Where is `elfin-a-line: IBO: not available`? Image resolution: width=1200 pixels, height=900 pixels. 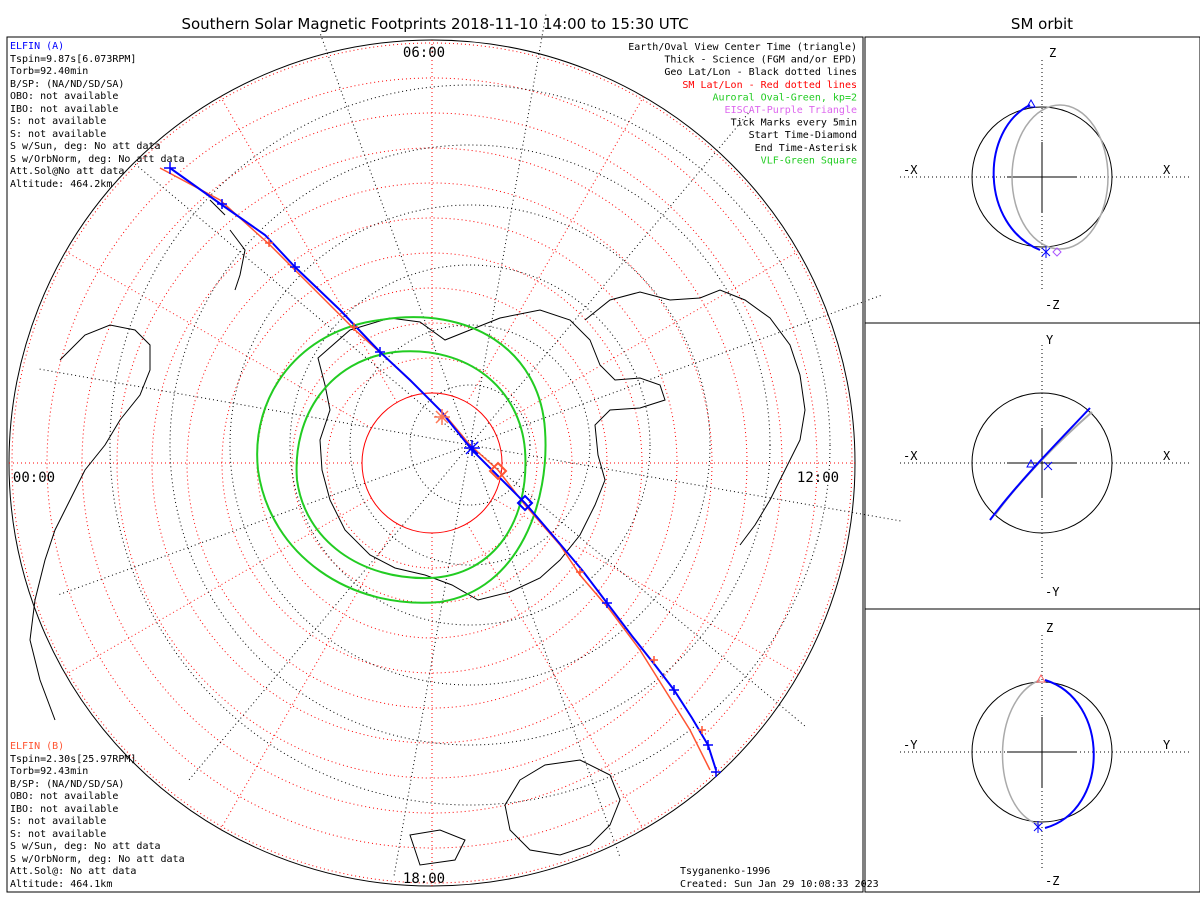
elfin-a-line: IBO: not available is located at coordinates (64, 109).